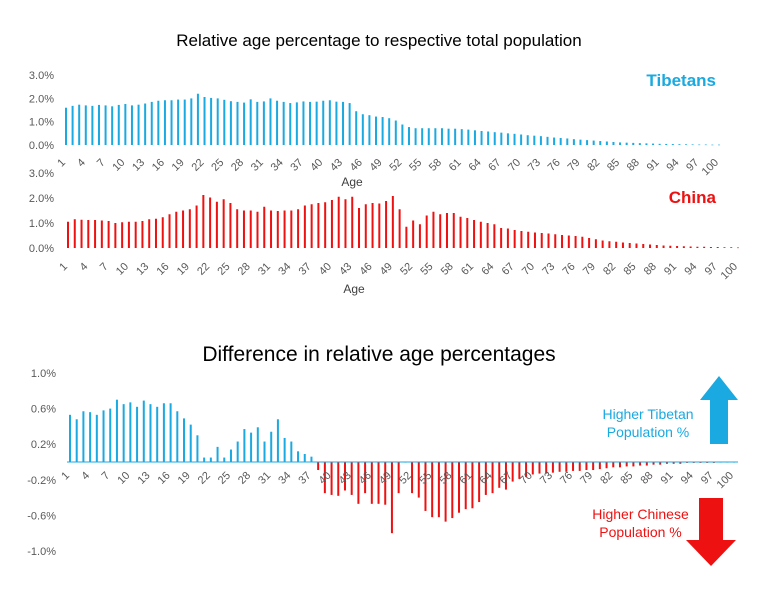 The height and width of the screenshot is (590, 758). What do you see at coordinates (41, 99) in the screenshot?
I see `y-tick-label: 2.0%` at bounding box center [41, 99].